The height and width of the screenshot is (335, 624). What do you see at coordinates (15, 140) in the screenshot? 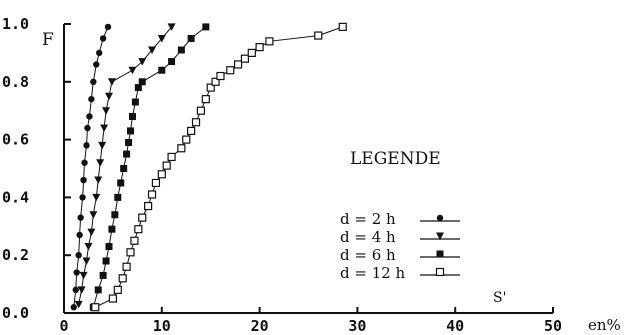
I see `y-tick-label: 0.6` at bounding box center [15, 140].